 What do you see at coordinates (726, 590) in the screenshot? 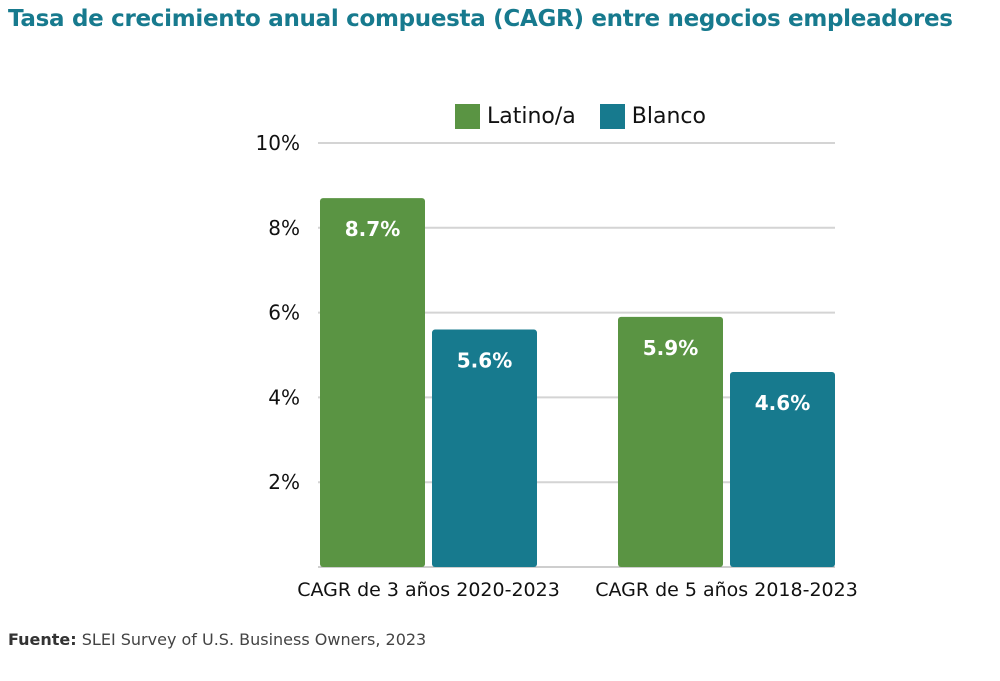
I see `x-category-label: CAGR de 5 años 2018-2023` at bounding box center [726, 590].